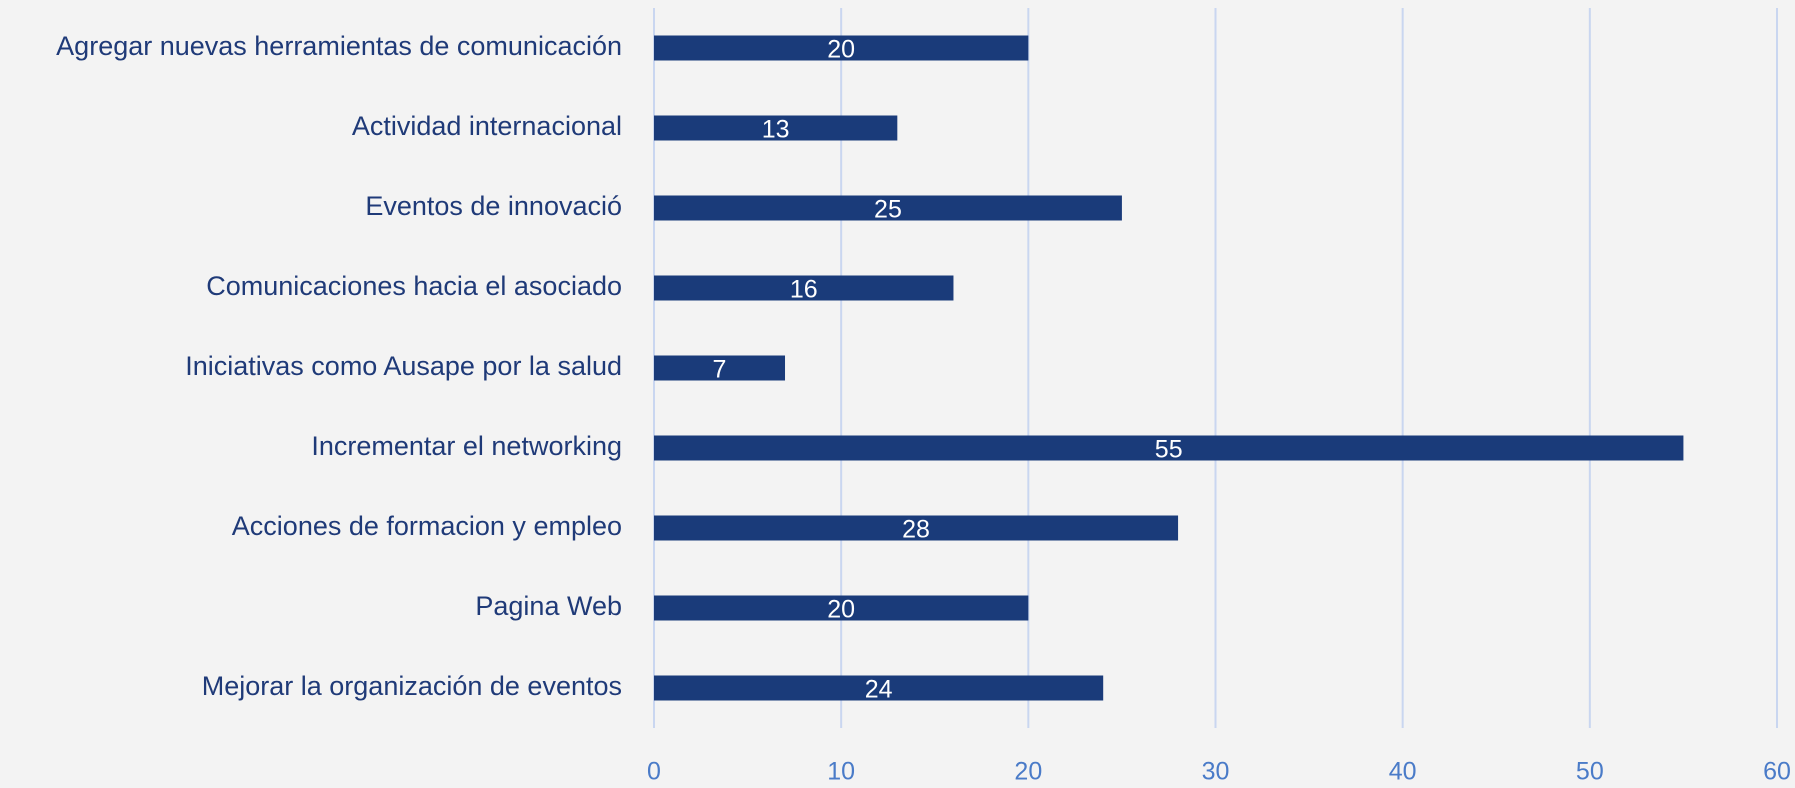 The image size is (1795, 788). Describe the element at coordinates (427, 526) in the screenshot. I see `category-label: Acciones de formacion y empleo` at that location.